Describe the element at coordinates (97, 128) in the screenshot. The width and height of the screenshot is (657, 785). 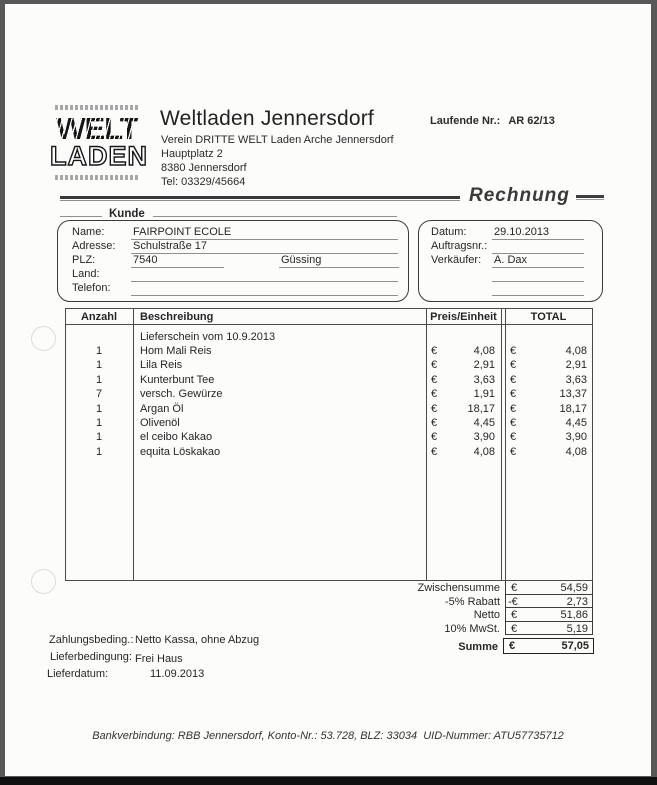
I see `logo-welt-text: WELT` at that location.